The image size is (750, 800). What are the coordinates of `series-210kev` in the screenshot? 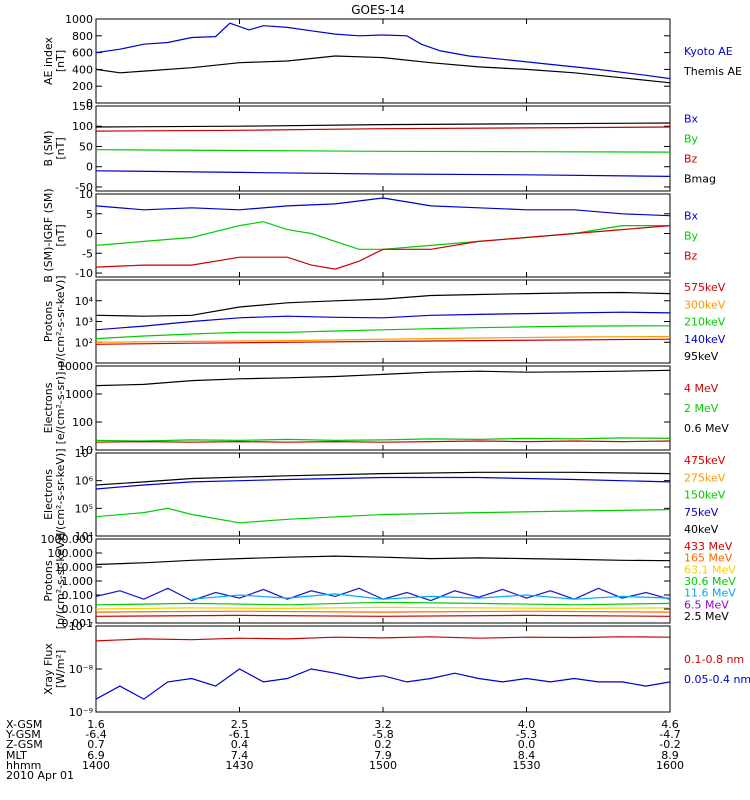 It's located at (383, 332).